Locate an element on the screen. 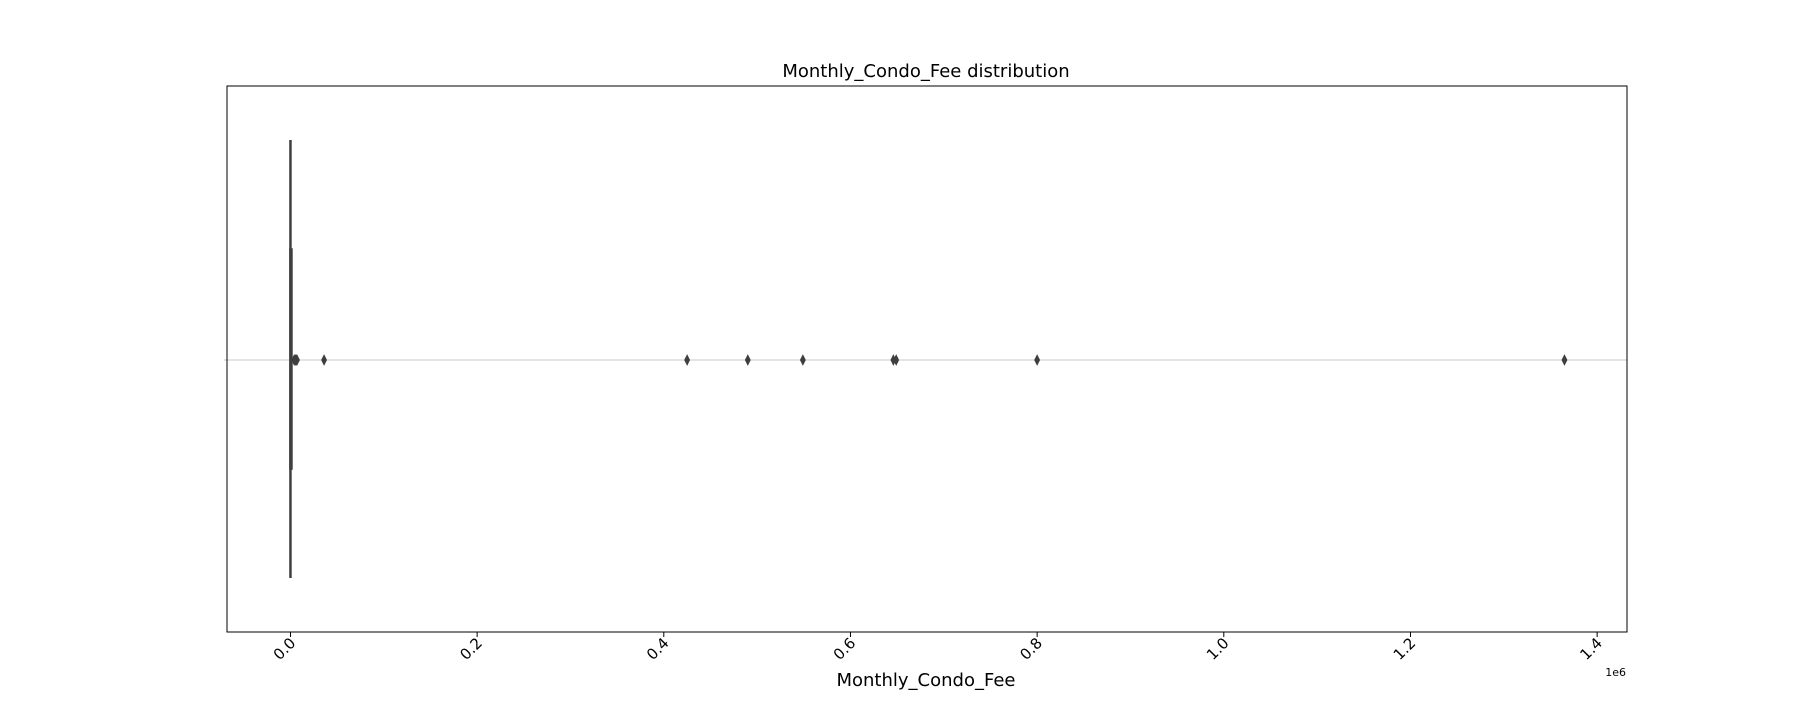 This screenshot has width=1800, height=720. x-tick-label: 0.4 is located at coordinates (658, 649).